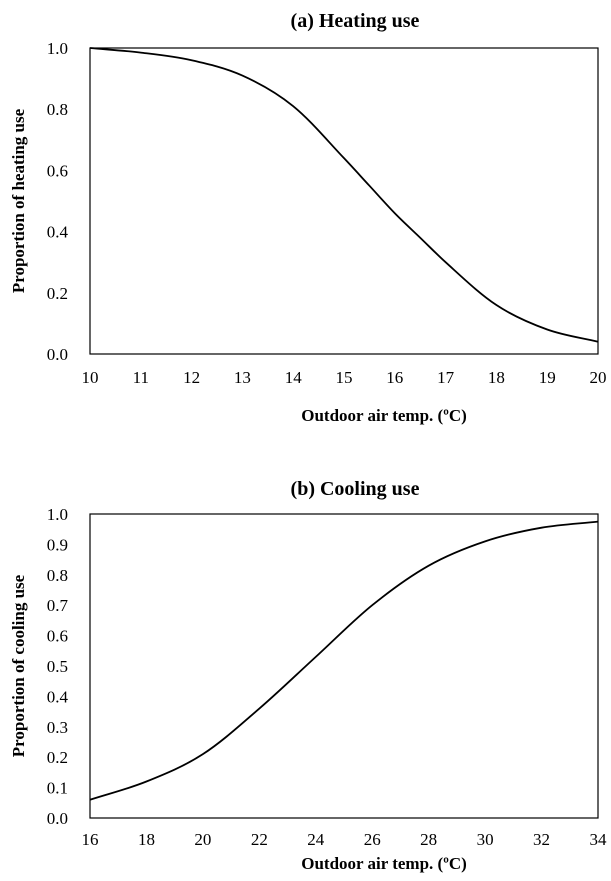  What do you see at coordinates (58, 696) in the screenshot?
I see `cooling-y-tick-label: 0.4` at bounding box center [58, 696].